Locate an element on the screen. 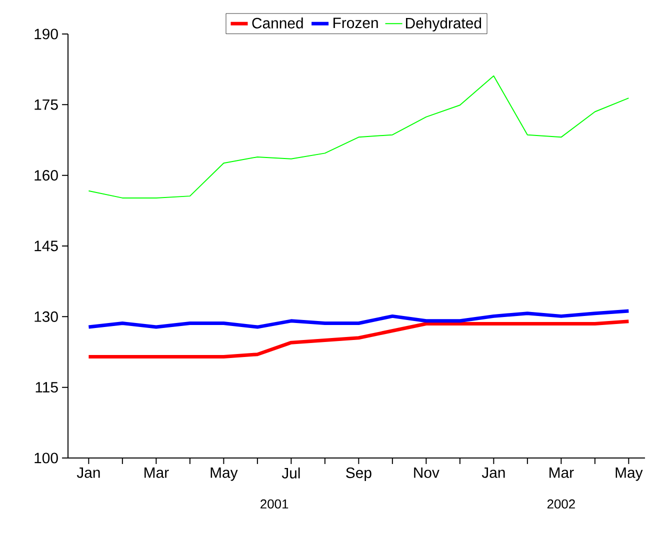 The height and width of the screenshot is (540, 651). y-tick-label: 175 is located at coordinates (46, 104).